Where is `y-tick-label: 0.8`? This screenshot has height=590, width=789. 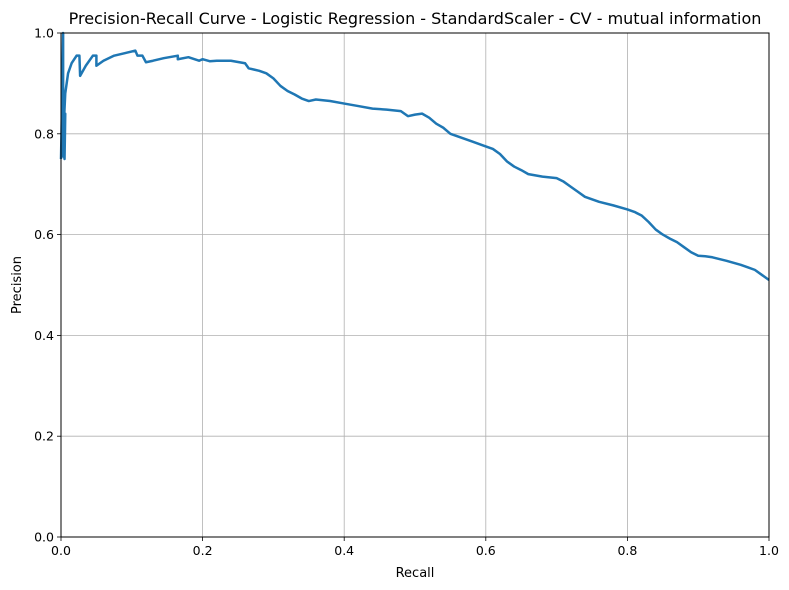
y-tick-label: 0.8 is located at coordinates (44, 133).